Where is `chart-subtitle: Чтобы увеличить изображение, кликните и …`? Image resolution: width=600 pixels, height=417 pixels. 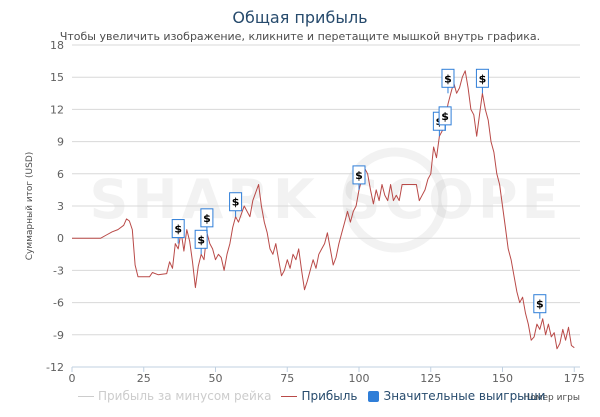 chart-subtitle: Чтобы увеличить изображение, кликните и … is located at coordinates (300, 36).